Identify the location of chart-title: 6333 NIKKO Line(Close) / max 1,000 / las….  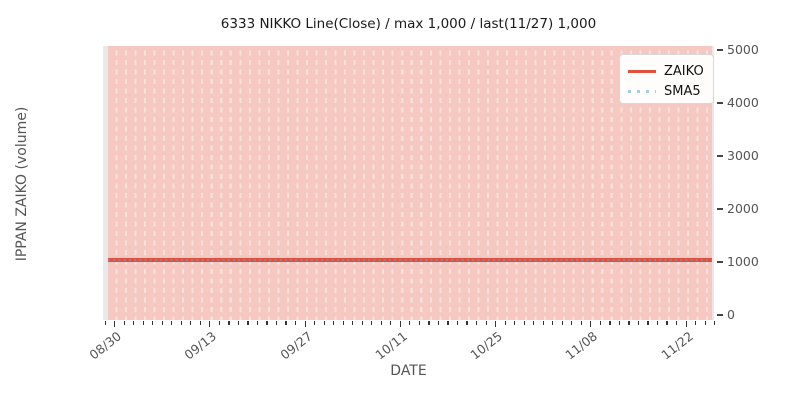
(408, 24).